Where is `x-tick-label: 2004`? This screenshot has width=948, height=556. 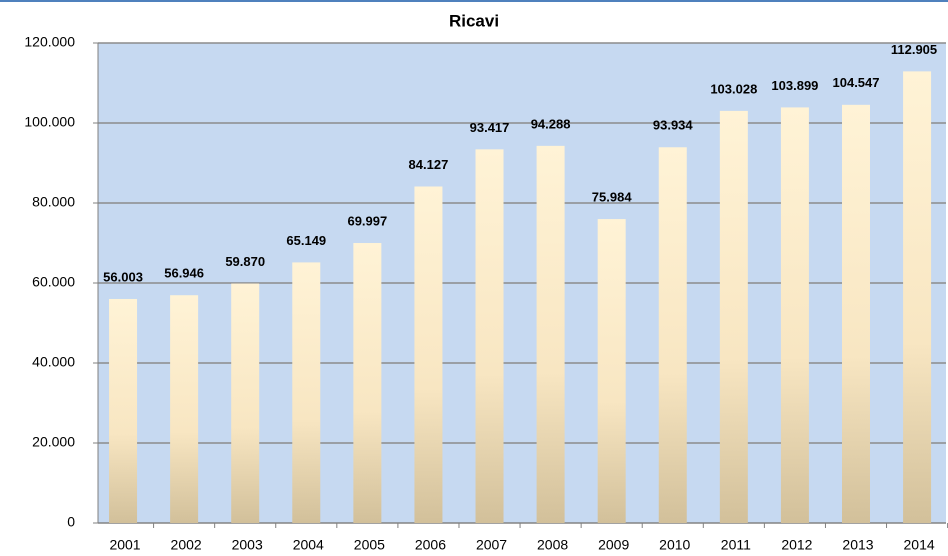 x-tick-label: 2004 is located at coordinates (308, 545).